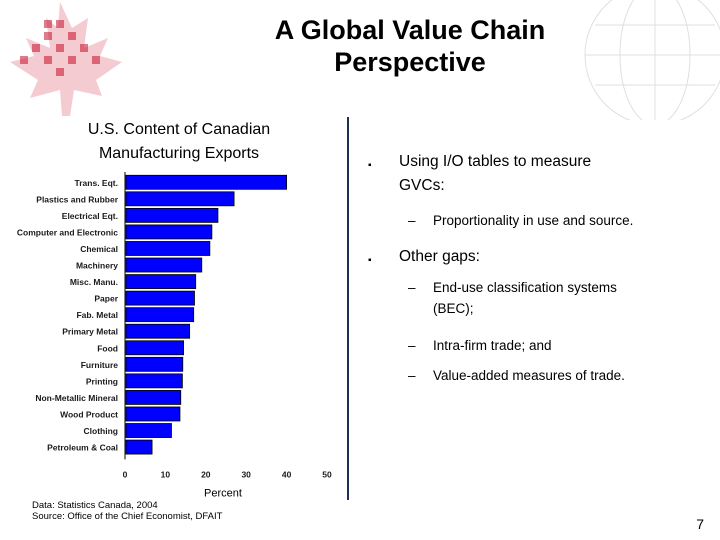 This screenshot has width=720, height=540. I want to click on vertical-divider, so click(348, 308).